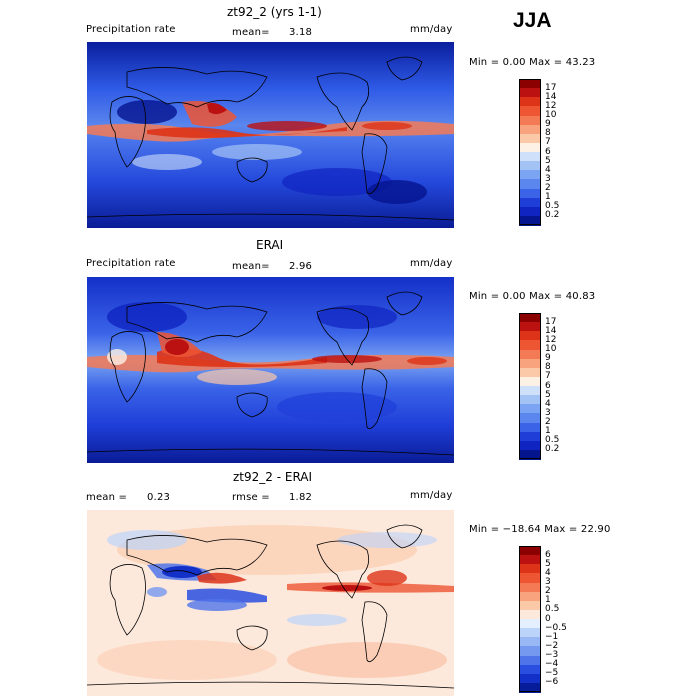 Image resolution: width=700 pixels, height=700 pixels. Describe the element at coordinates (270, 245) in the screenshot. I see `panel-2-title: ERAI` at that location.